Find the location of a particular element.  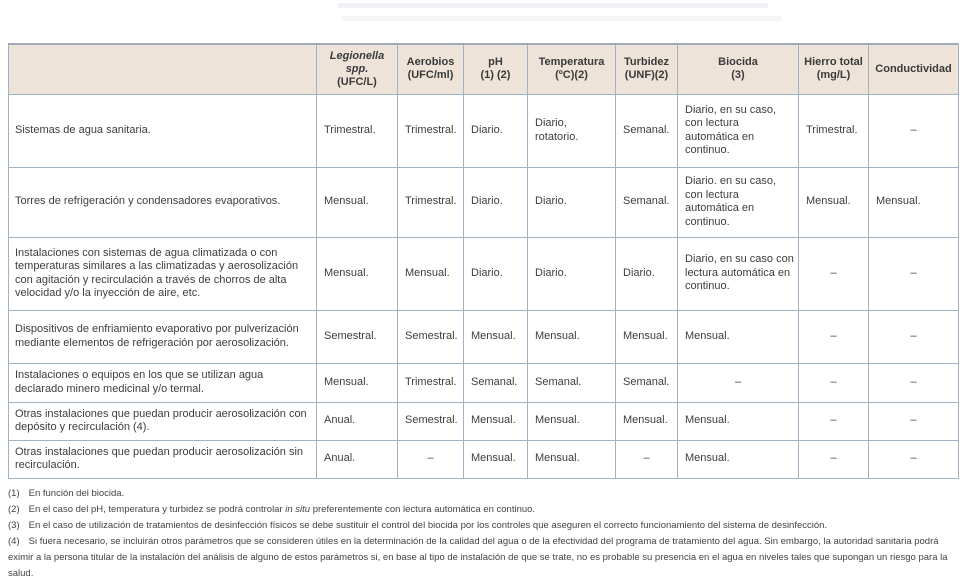

column-title: Temperatura is located at coordinates (571, 62).